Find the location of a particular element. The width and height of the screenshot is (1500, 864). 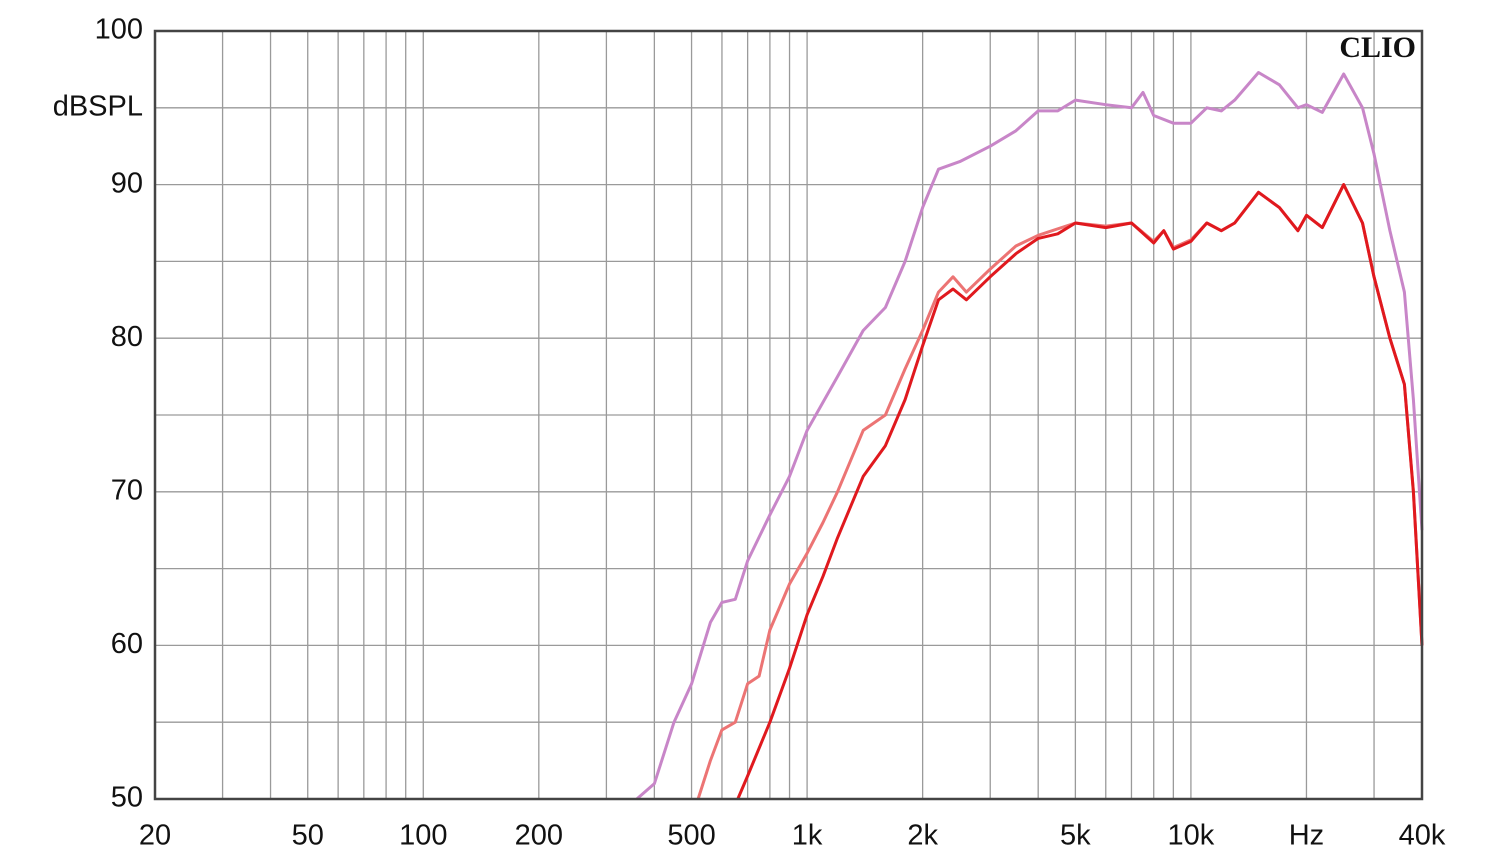

y-tick-label: 70 is located at coordinates (127, 490).